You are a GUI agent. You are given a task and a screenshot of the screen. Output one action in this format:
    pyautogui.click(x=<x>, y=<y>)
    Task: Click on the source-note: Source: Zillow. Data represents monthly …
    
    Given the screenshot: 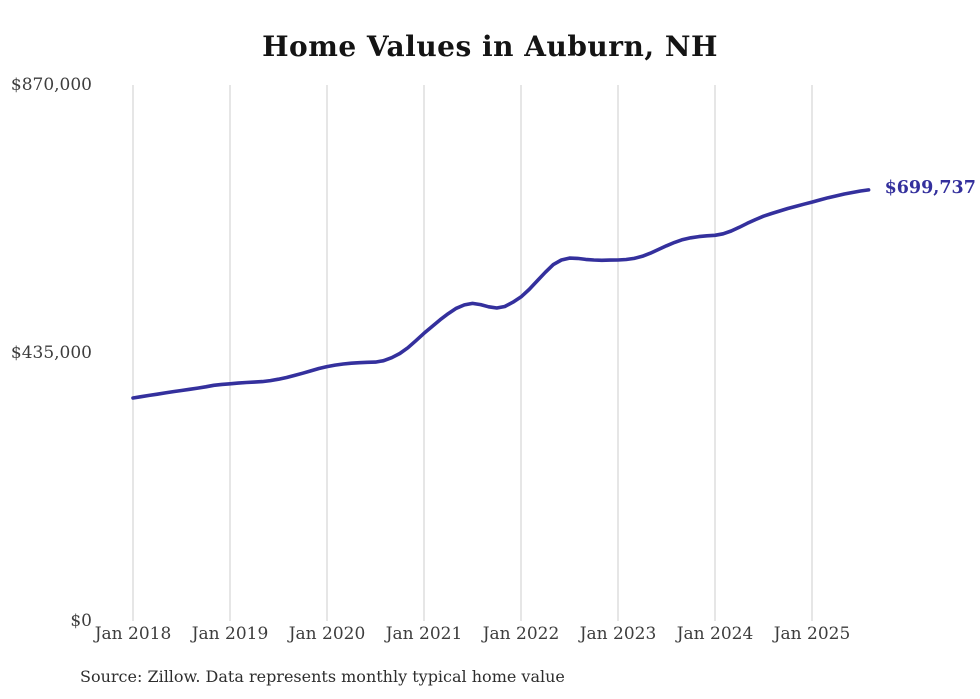 What is the action you would take?
    pyautogui.click(x=322, y=676)
    